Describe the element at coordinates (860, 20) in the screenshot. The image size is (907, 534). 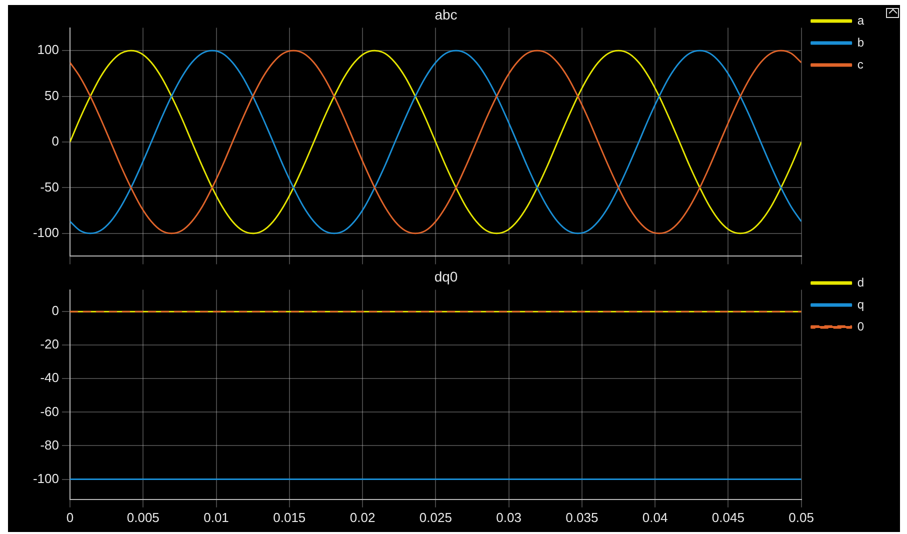
I see `legend-label: a` at that location.